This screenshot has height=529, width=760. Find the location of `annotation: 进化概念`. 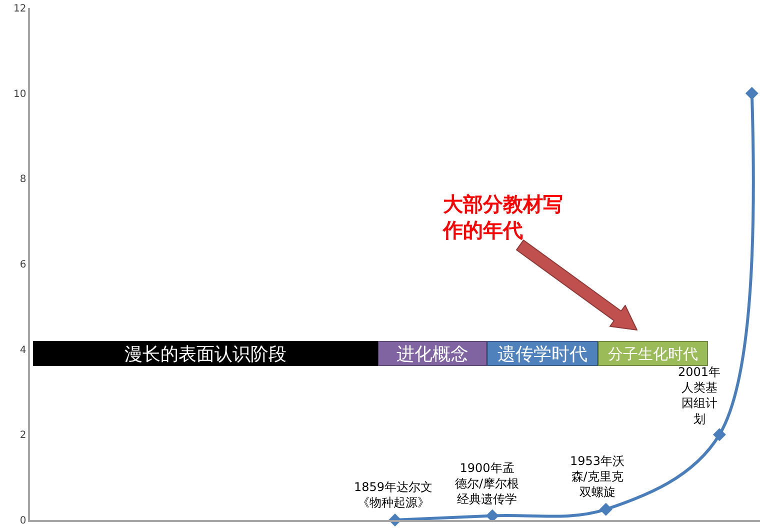

annotation: 进化概念 is located at coordinates (432, 354).